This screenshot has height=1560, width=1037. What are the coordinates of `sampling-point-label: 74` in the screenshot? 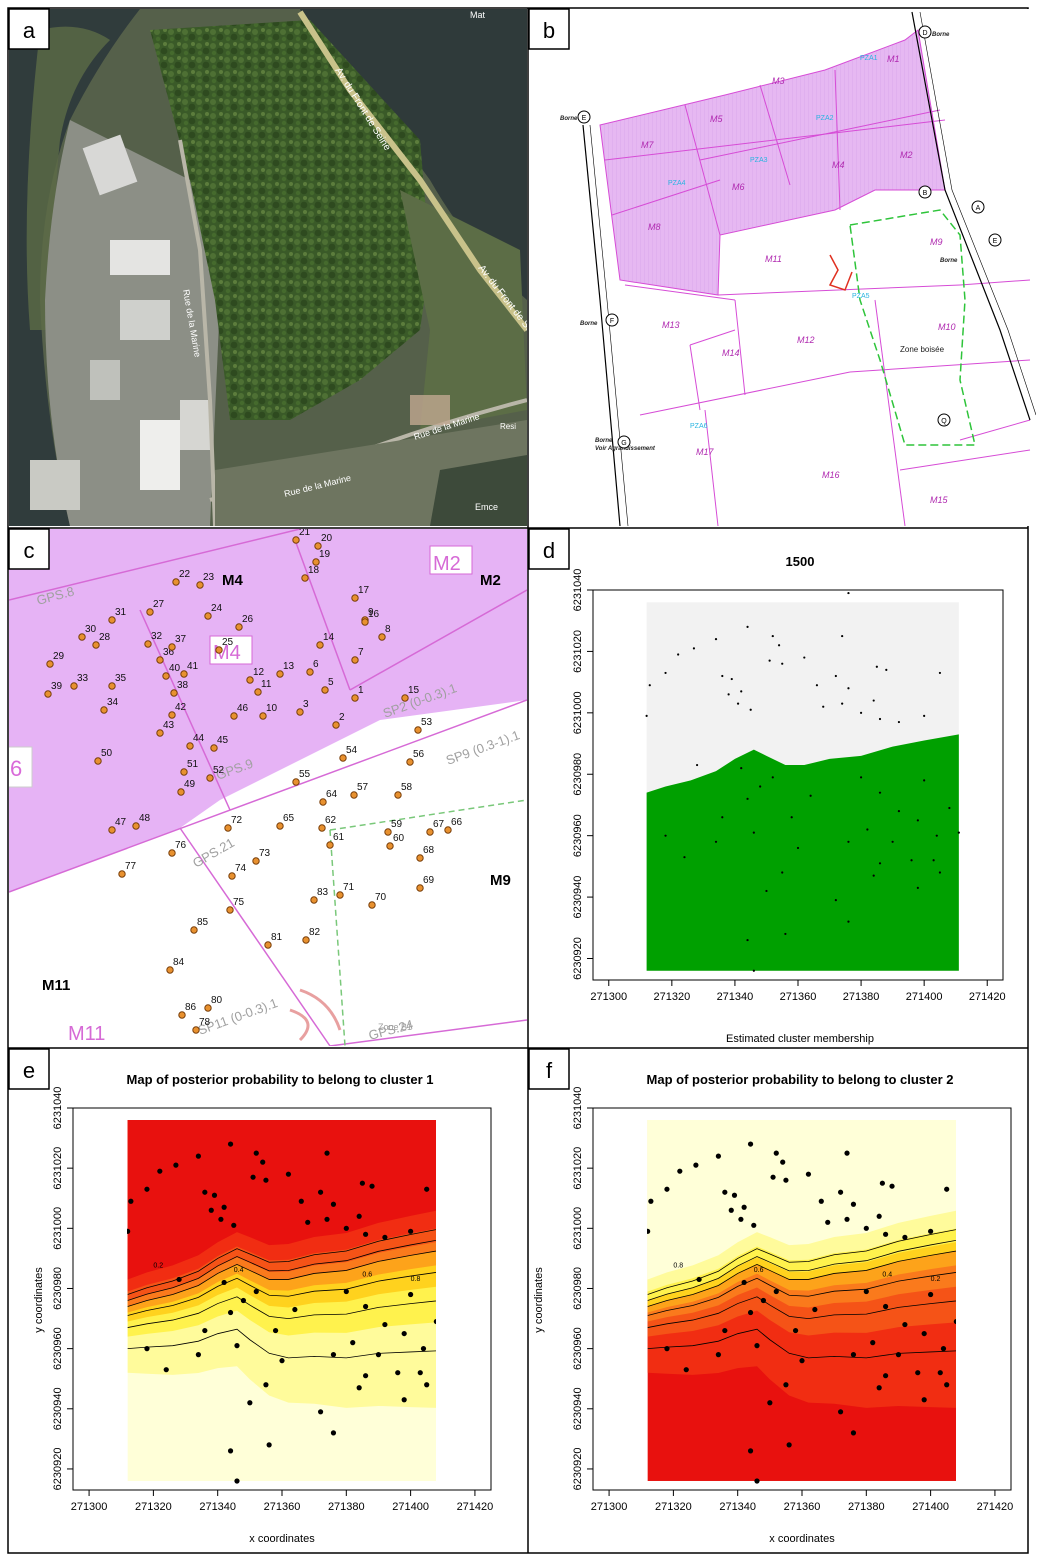 It's located at (241, 868).